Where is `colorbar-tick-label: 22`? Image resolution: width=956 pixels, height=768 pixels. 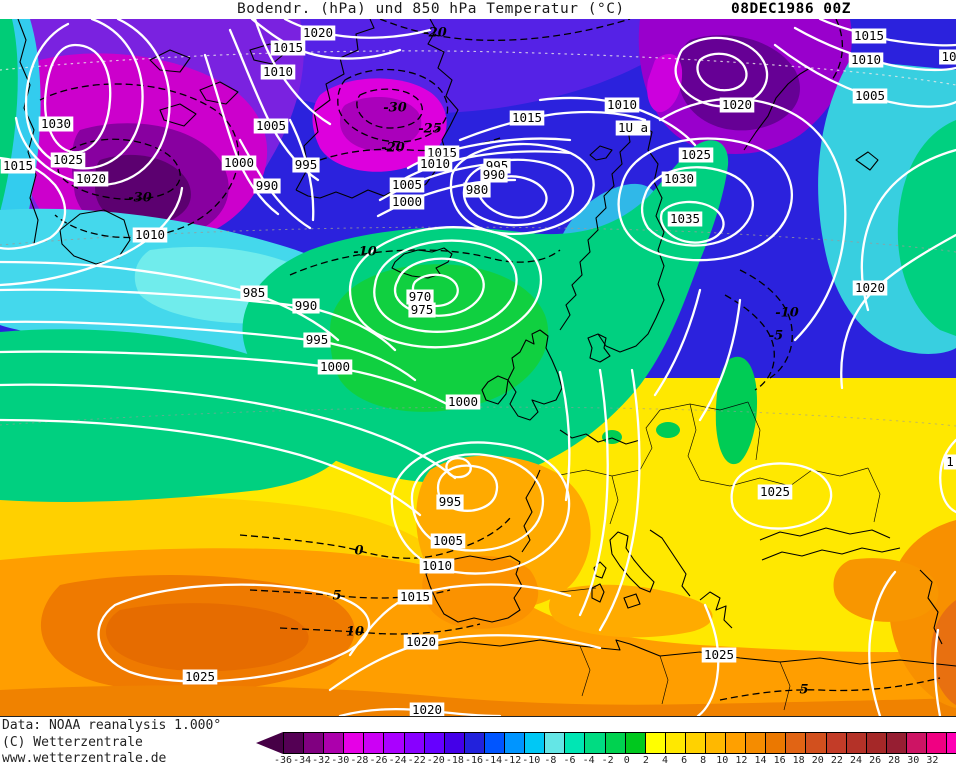
colorbar-tick-label: 22 is located at coordinates (836, 760).